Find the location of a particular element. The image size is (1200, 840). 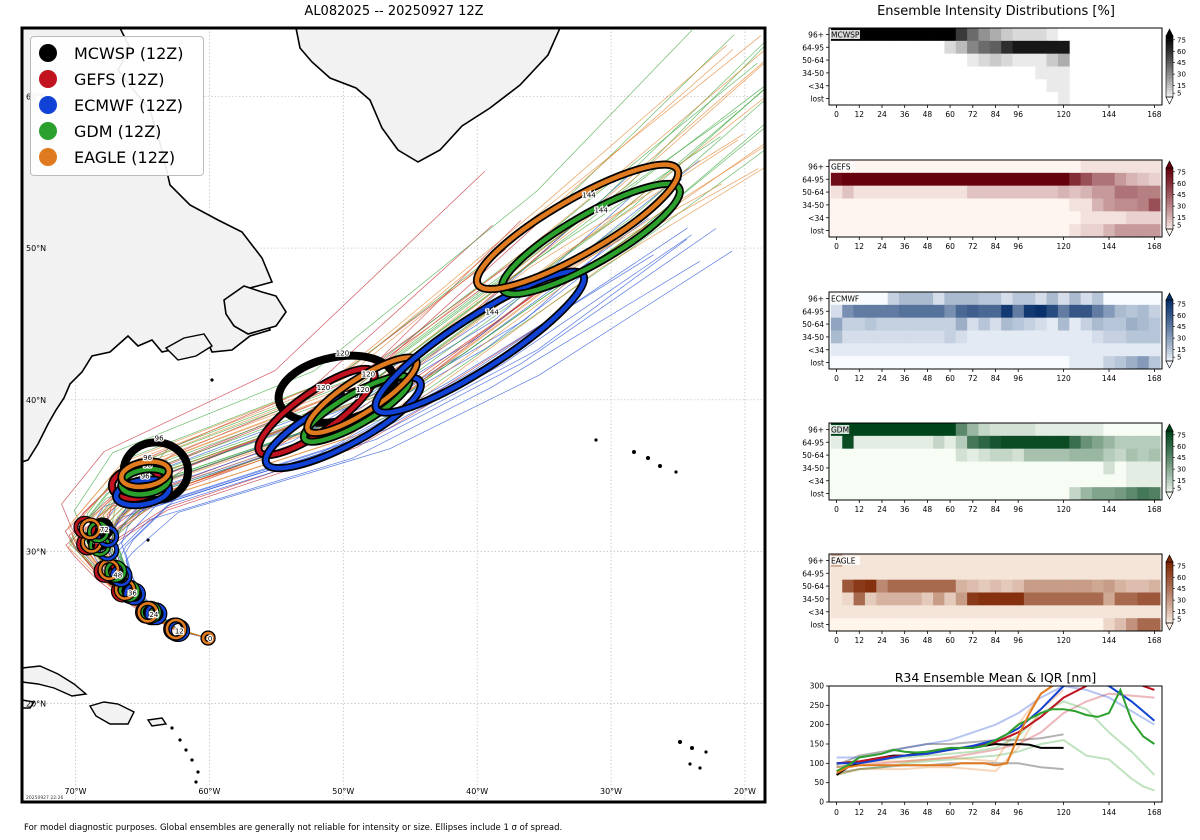

colorbar-tick-label: 5 is located at coordinates (1179, 94).